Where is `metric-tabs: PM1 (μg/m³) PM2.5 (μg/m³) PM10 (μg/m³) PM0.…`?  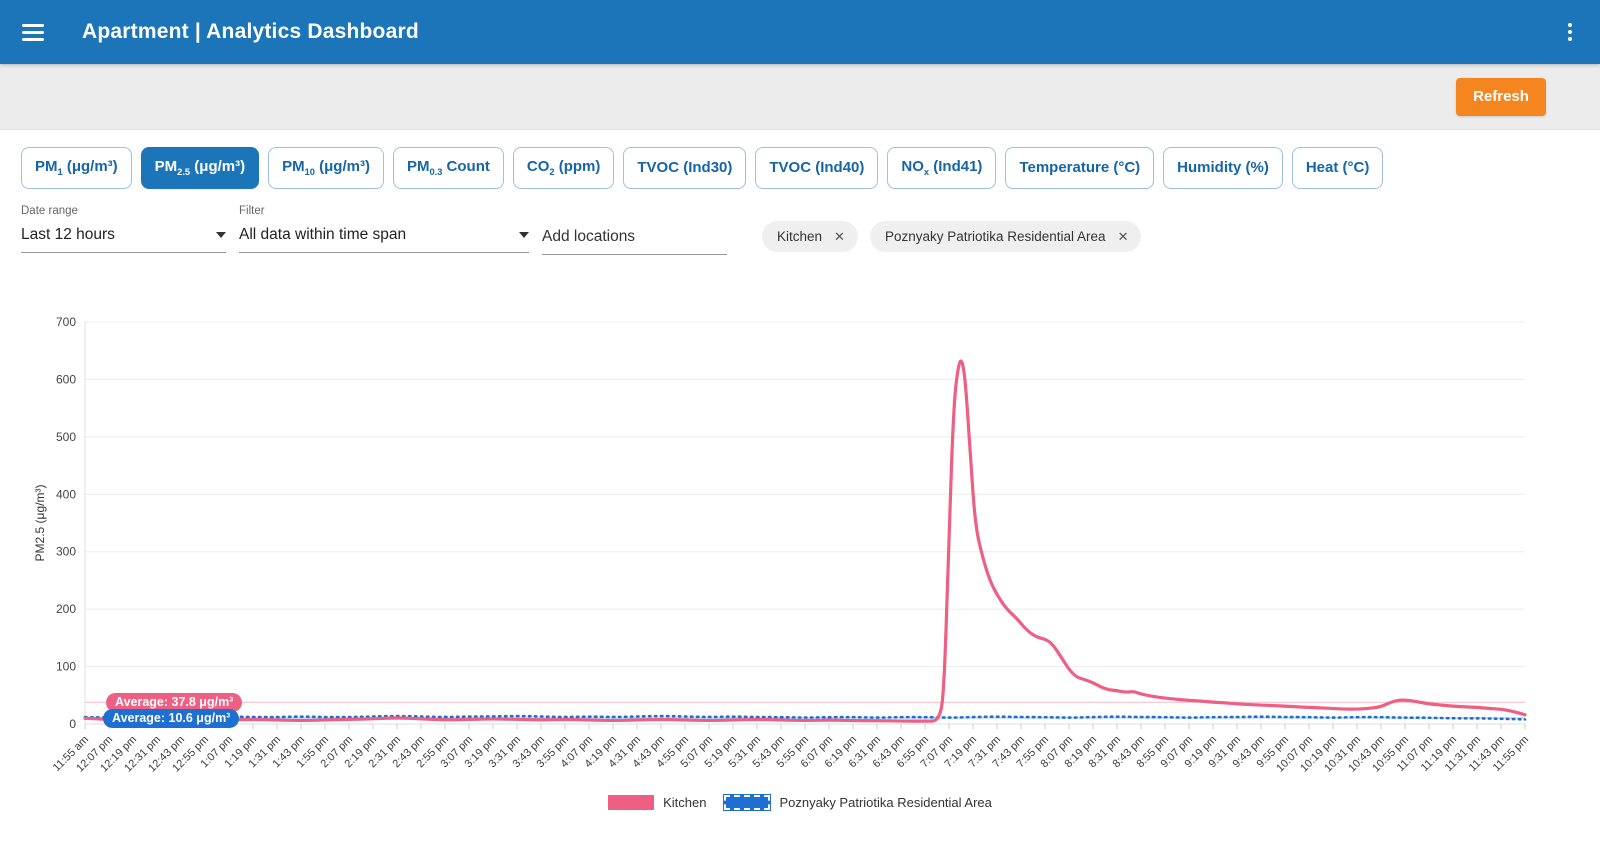
metric-tabs: PM1 (μg/m³) PM2.5 (μg/m³) PM10 (μg/m³) PM0.… is located at coordinates (800, 168).